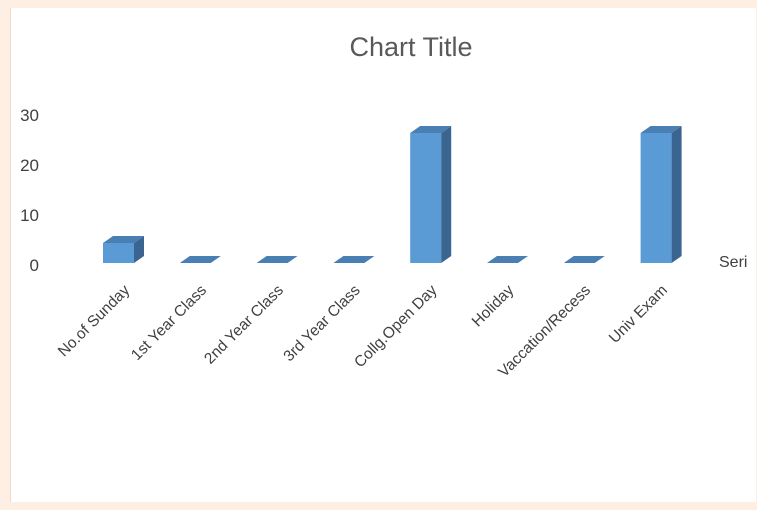 The image size is (757, 510). Describe the element at coordinates (638, 314) in the screenshot. I see `category-label: Univ Exam` at that location.